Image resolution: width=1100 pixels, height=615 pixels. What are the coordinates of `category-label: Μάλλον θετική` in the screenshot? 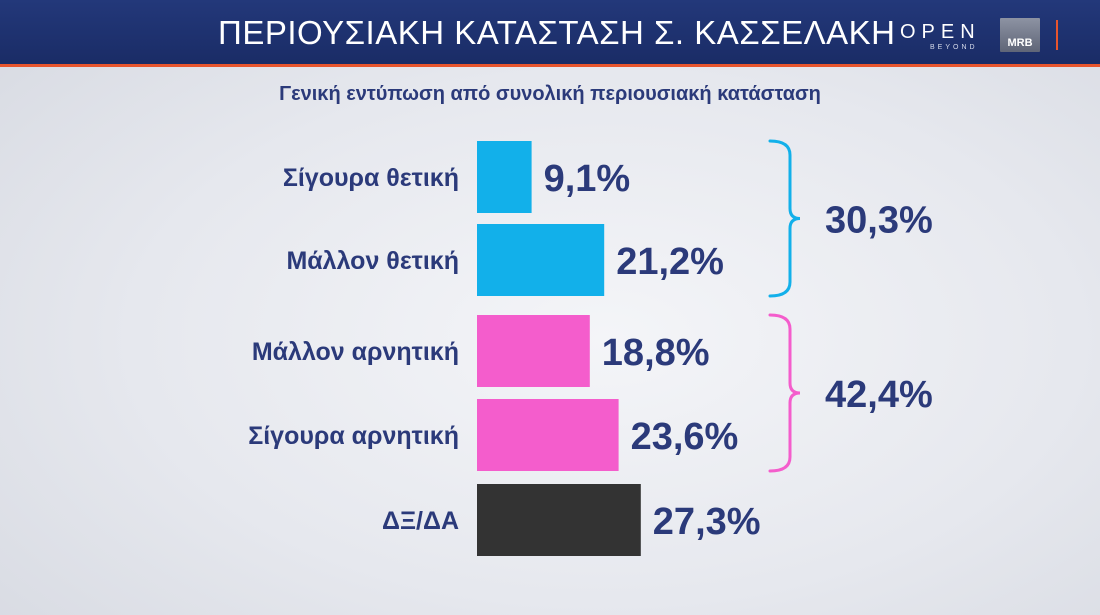 It's located at (372, 261).